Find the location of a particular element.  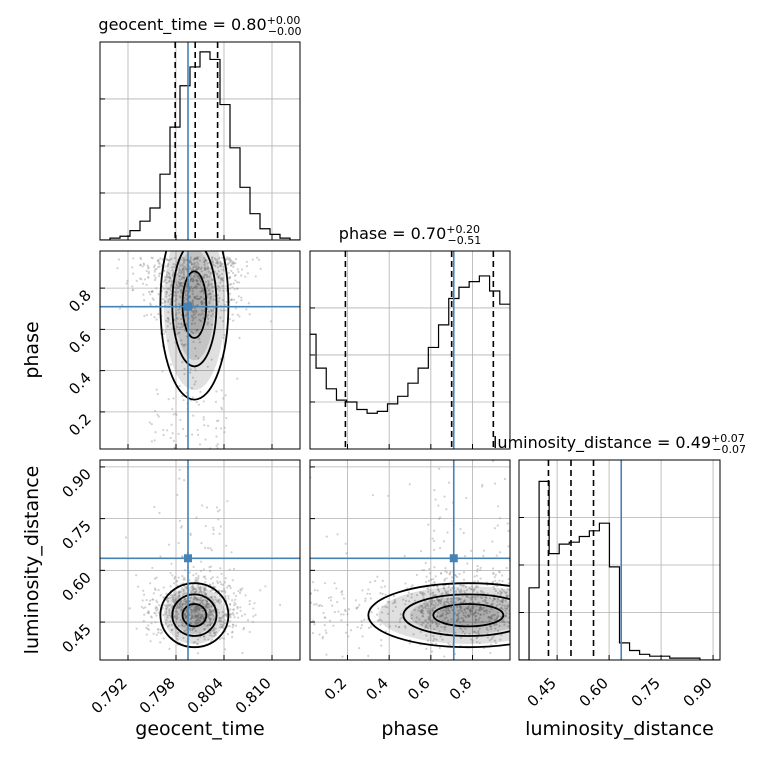

x-ticklabel-luminosity_distance: 0.90 is located at coordinates (698, 692).